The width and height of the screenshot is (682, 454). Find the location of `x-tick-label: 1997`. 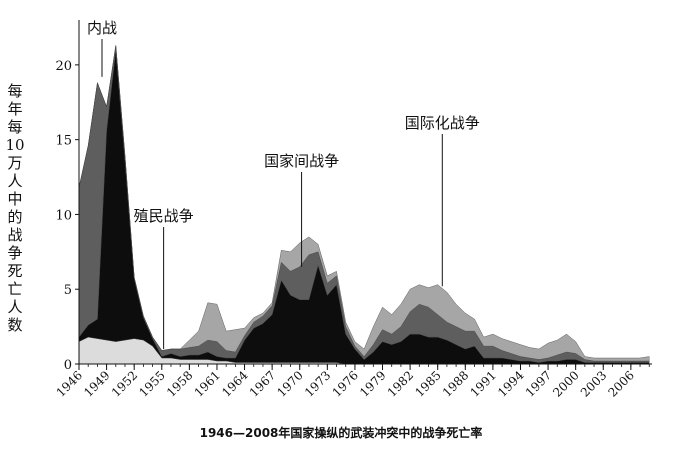

x-tick-label: 1997 is located at coordinates (538, 383).